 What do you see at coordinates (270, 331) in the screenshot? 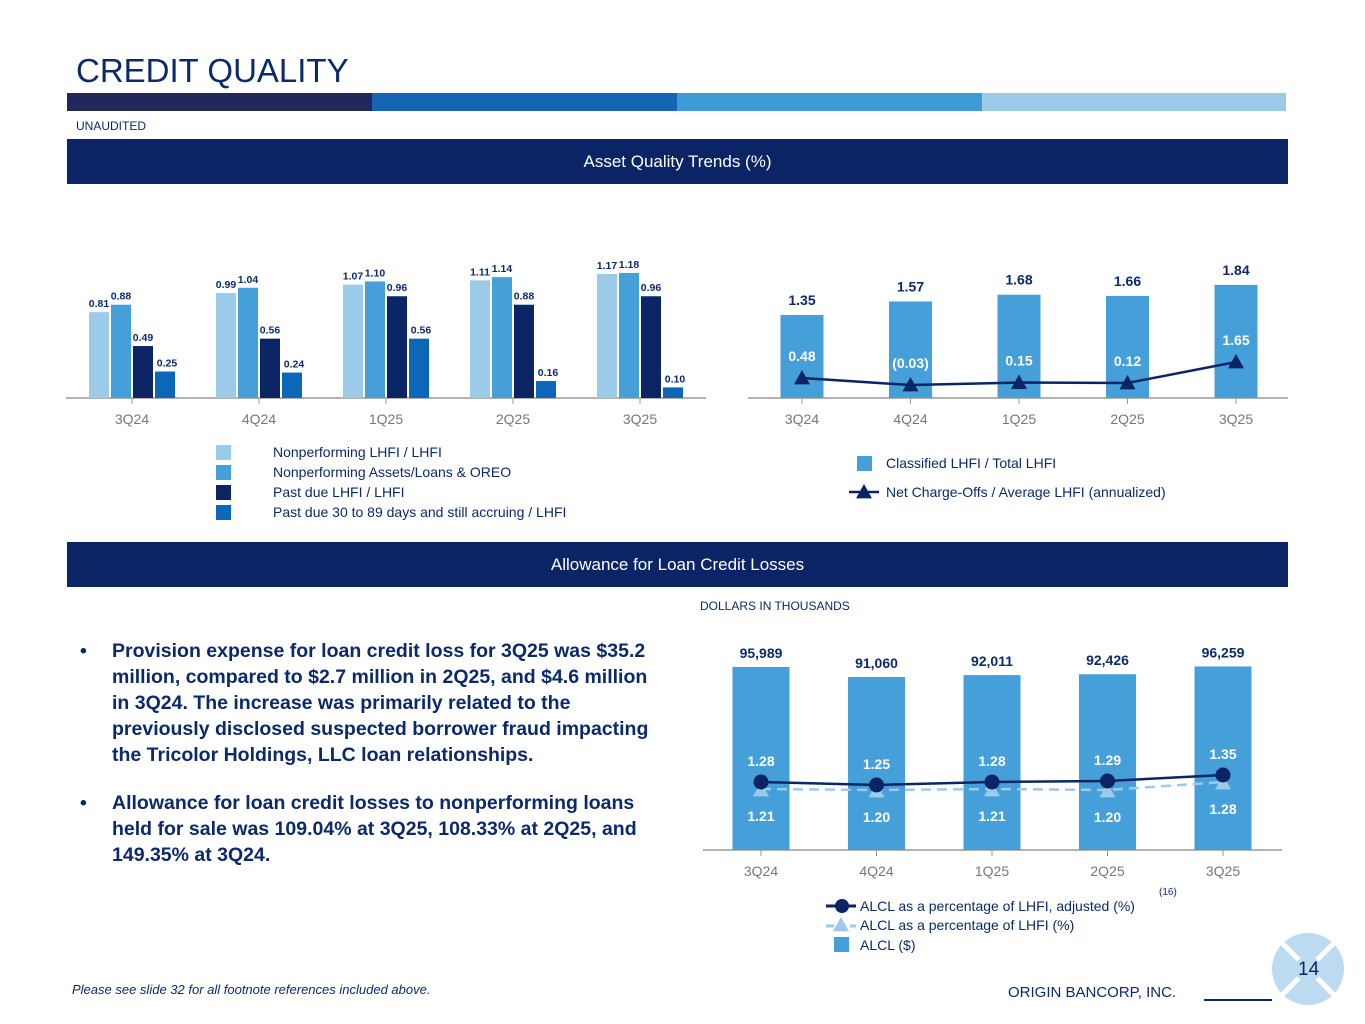
I see `data-label: 0.56` at bounding box center [270, 331].